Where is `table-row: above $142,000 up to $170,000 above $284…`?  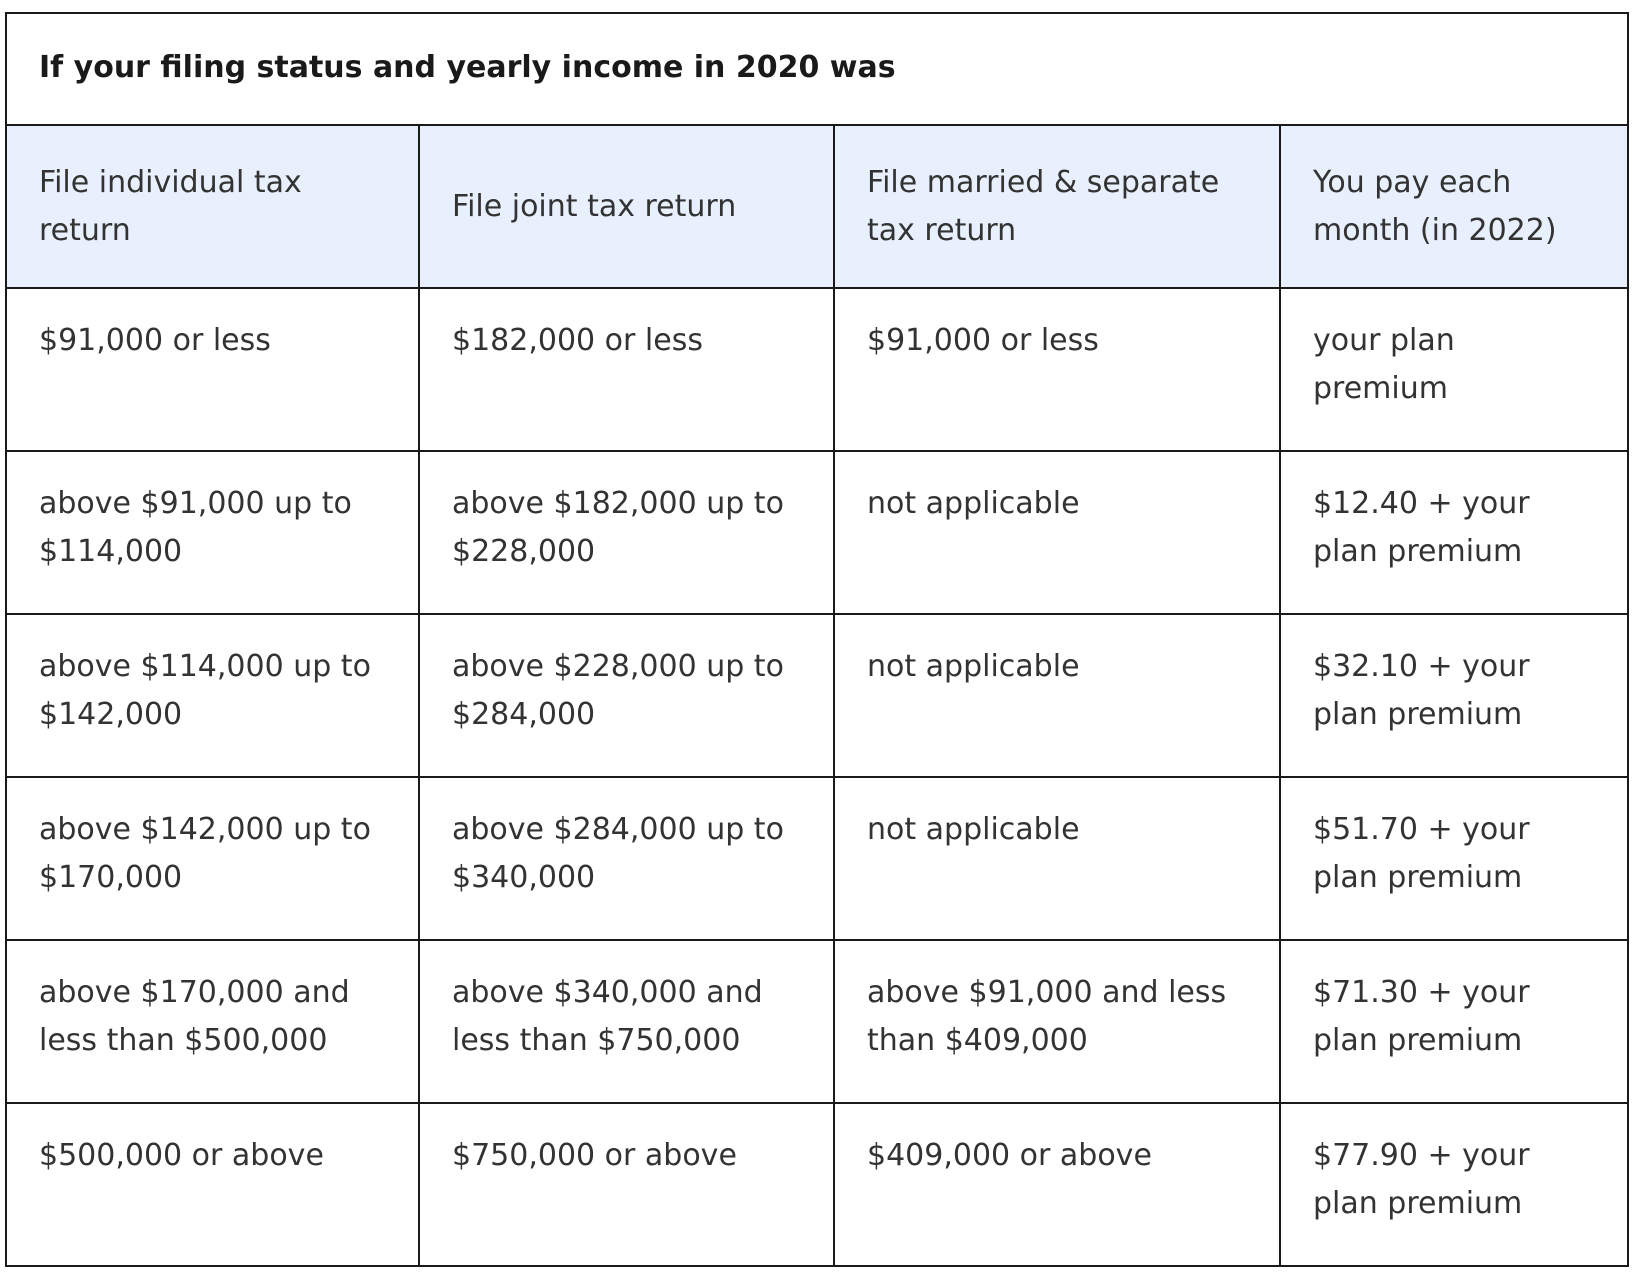 table-row: above $142,000 up to $170,000 above $284… is located at coordinates (817, 858).